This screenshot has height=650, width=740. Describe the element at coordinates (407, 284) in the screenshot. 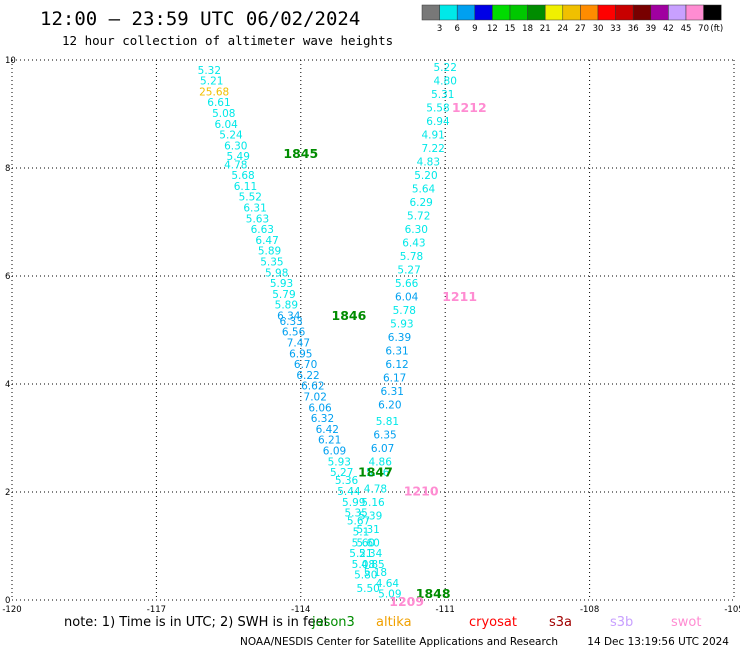

I see `wave-height-point: 5.66` at that location.